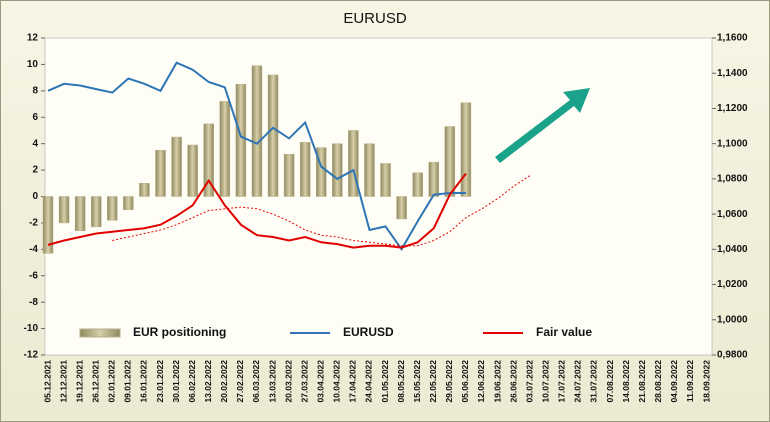 The height and width of the screenshot is (422, 770). Describe the element at coordinates (594, 381) in the screenshot. I see `x-tick-label: 31.07.2022` at that location.